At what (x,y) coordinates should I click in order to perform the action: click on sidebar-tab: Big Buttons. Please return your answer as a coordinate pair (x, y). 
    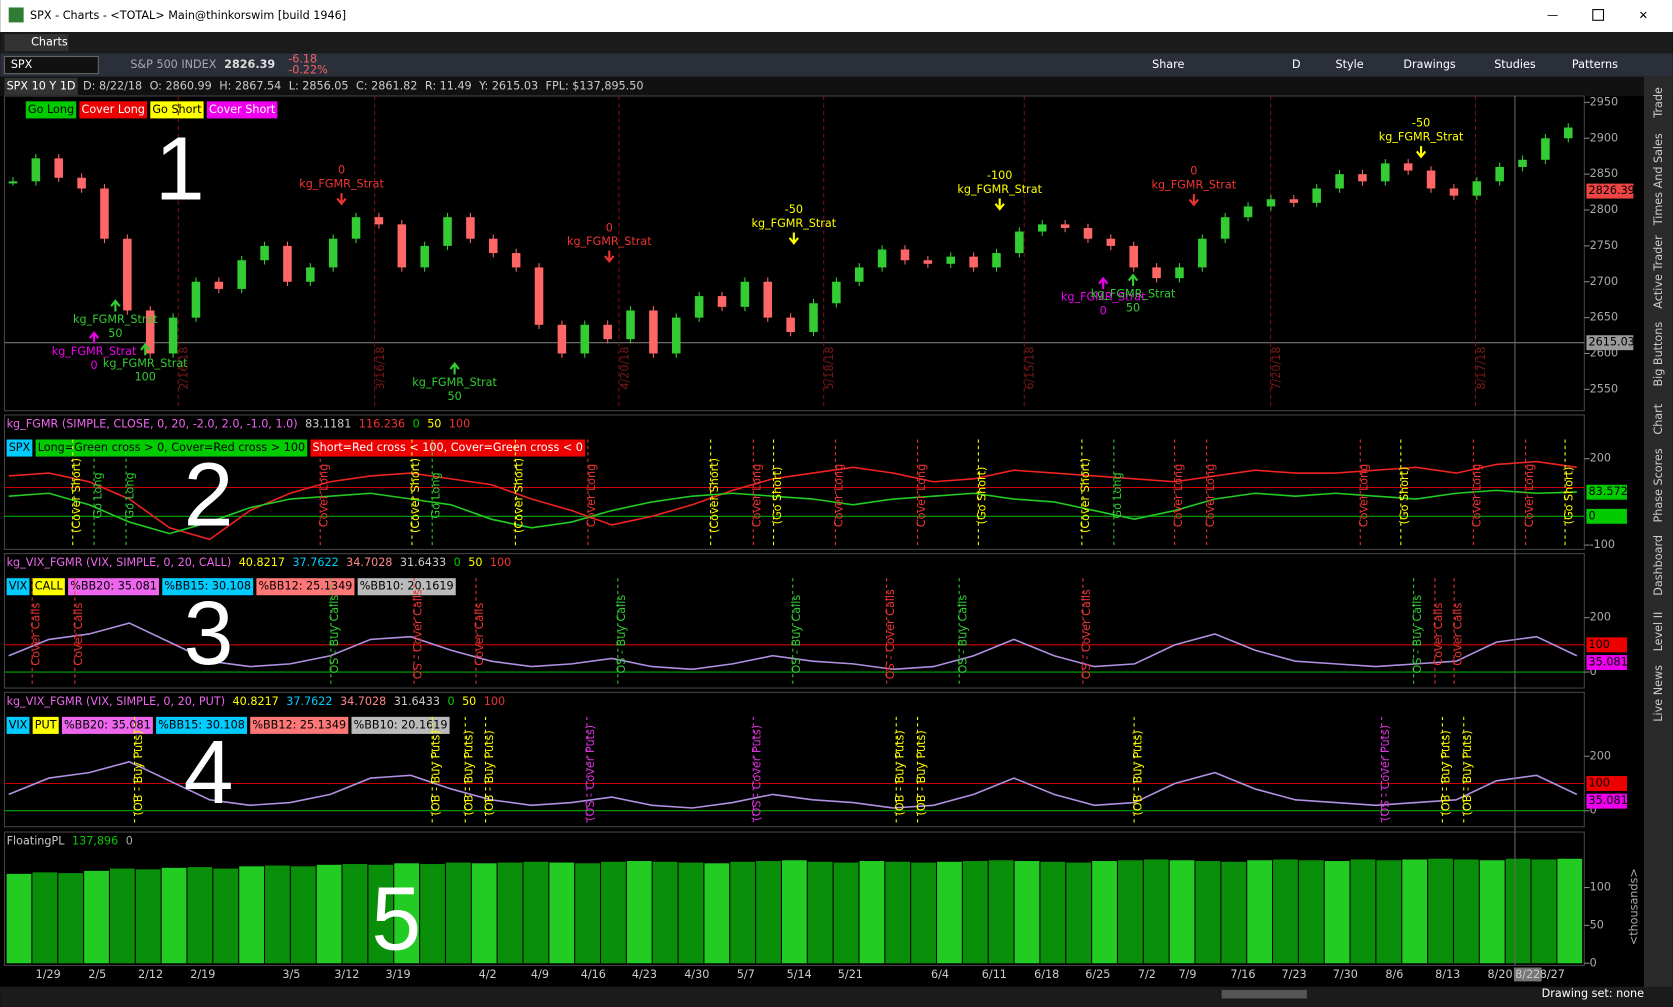
    Looking at the image, I should click on (1658, 354).